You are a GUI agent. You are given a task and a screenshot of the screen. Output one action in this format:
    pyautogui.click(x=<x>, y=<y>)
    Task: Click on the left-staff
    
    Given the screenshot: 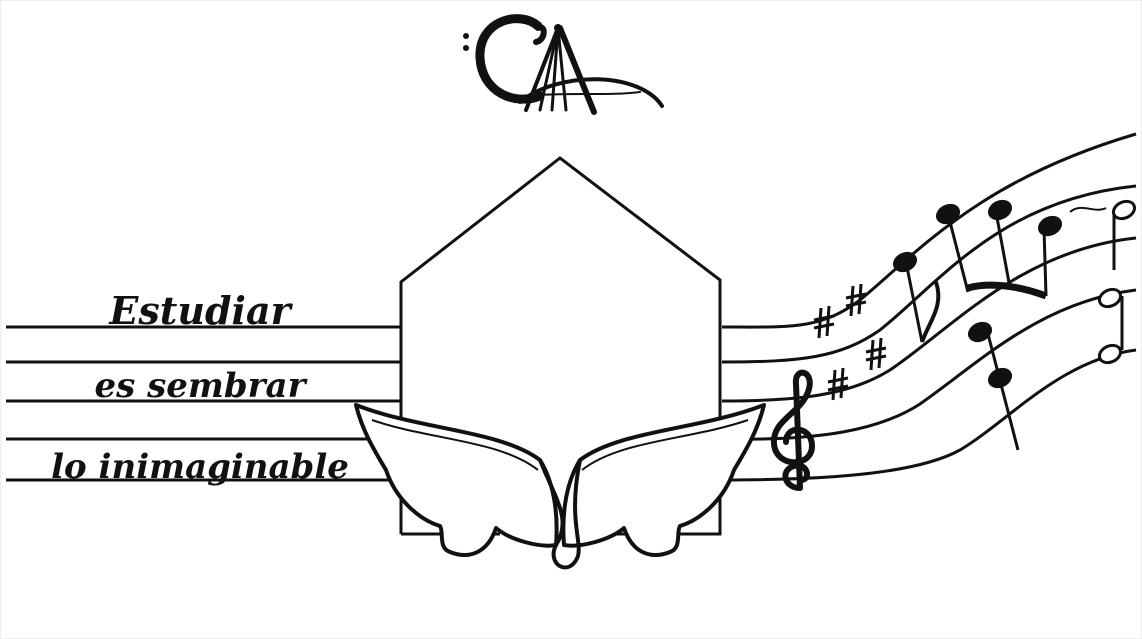 What is the action you would take?
    pyautogui.click(x=203, y=403)
    